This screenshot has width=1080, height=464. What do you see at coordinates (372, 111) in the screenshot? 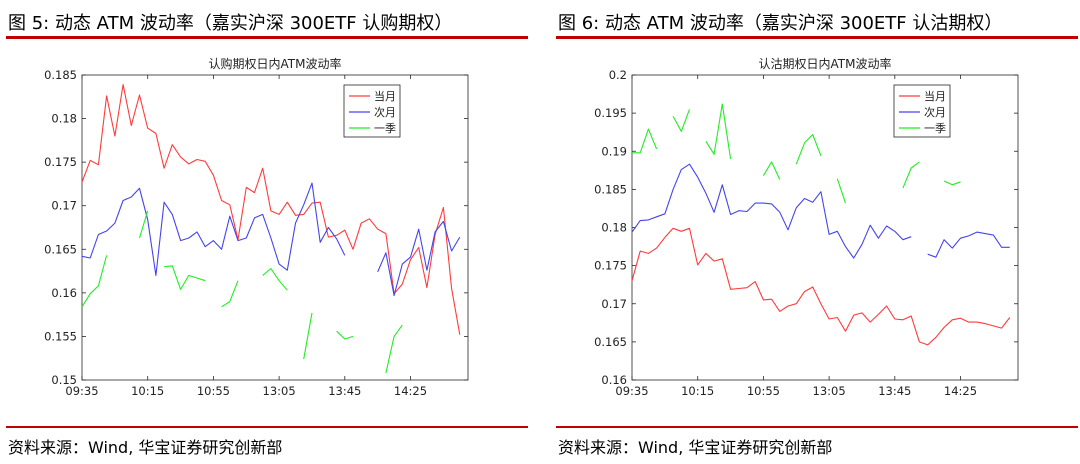
I see `legend-box` at bounding box center [372, 111].